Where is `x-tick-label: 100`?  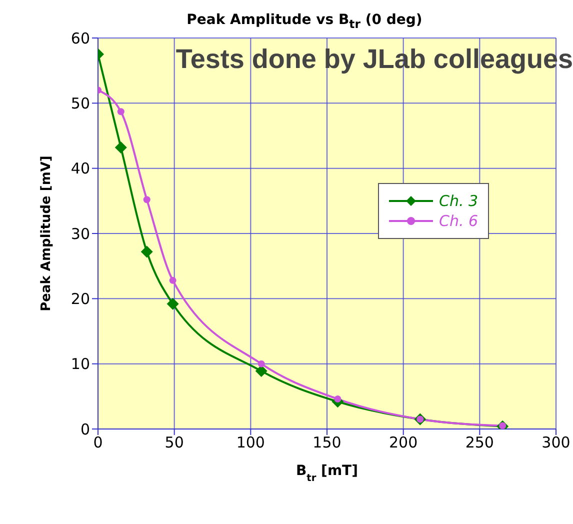
x-tick-label: 100 is located at coordinates (250, 443).